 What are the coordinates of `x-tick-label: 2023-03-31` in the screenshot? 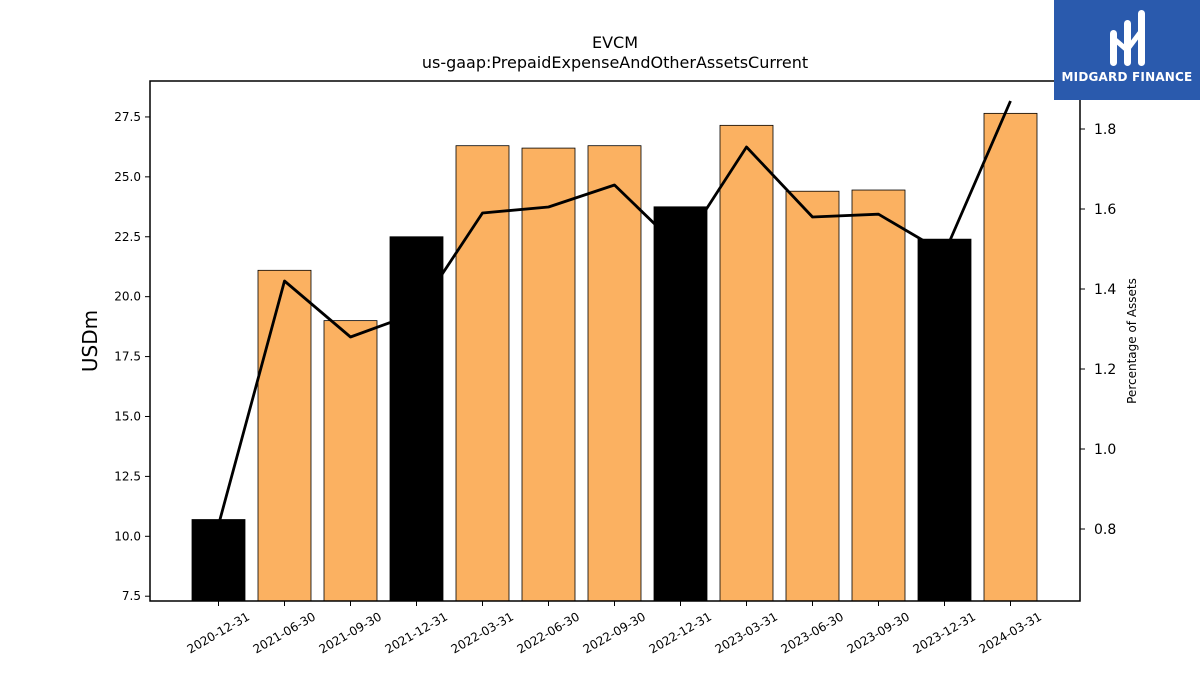 It's located at (746, 632).